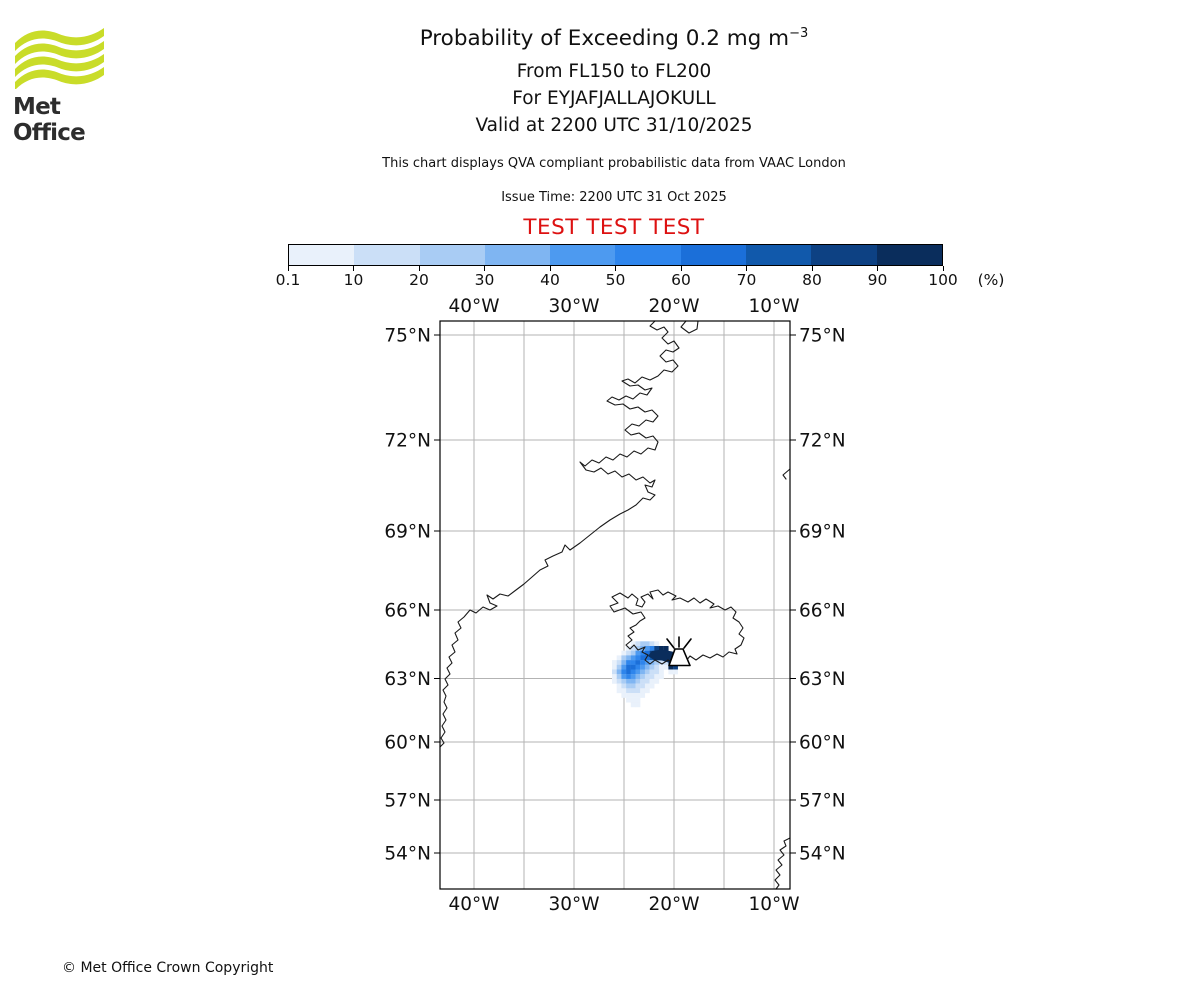  Describe the element at coordinates (559, 534) in the screenshot. I see `coastline-greenland` at that location.